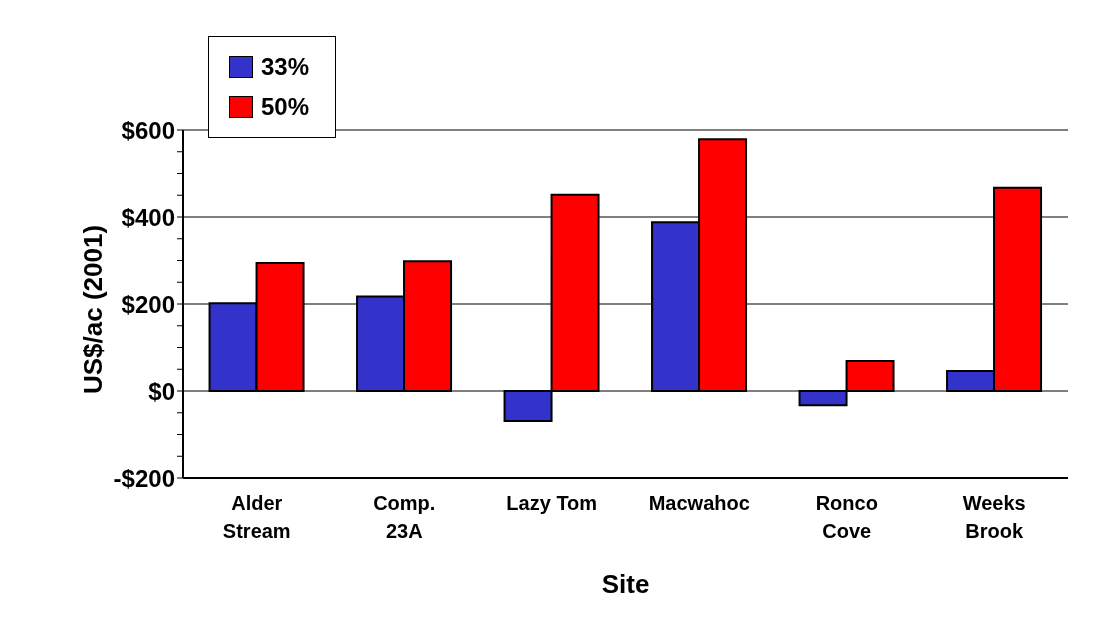 The width and height of the screenshot is (1093, 620). What do you see at coordinates (161, 391) in the screenshot?
I see `y-tick-label: $0` at bounding box center [161, 391].